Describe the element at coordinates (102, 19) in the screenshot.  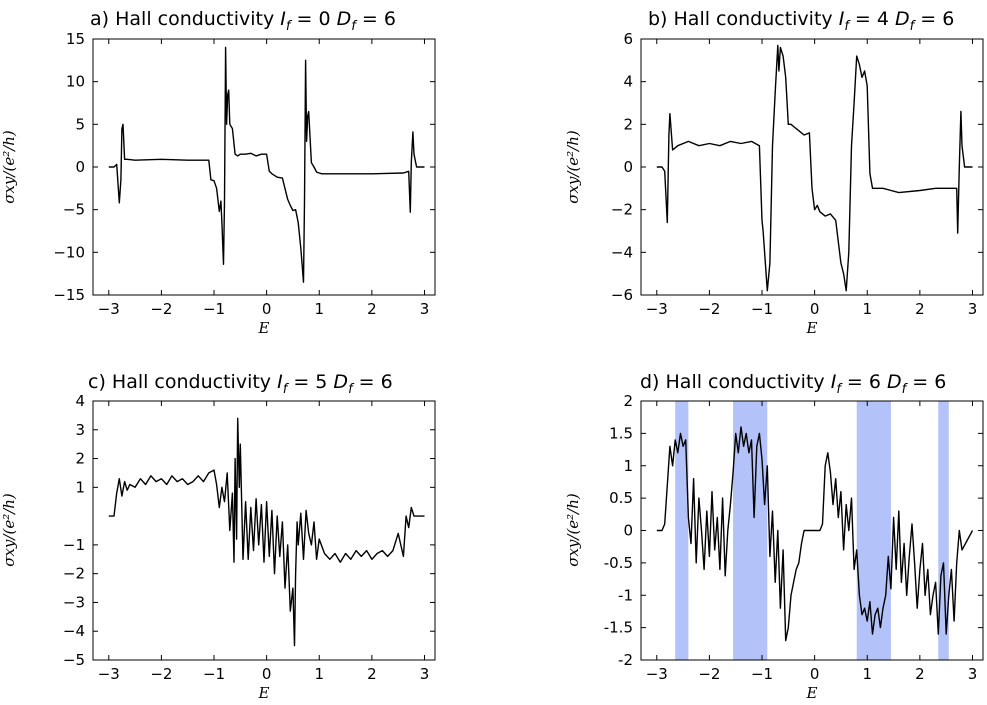
I see `panel-letter: a)` at that location.